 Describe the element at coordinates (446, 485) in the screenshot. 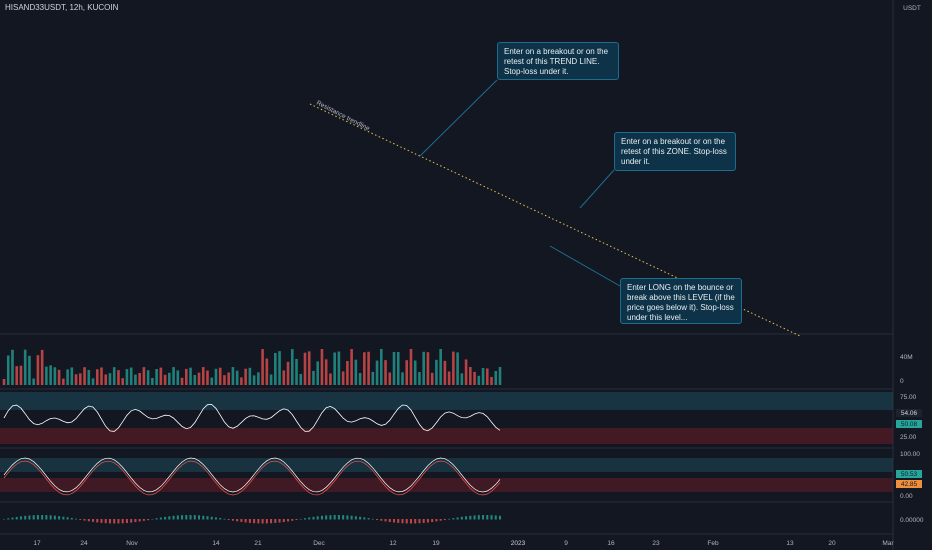

I see `stoch-lower-band` at that location.